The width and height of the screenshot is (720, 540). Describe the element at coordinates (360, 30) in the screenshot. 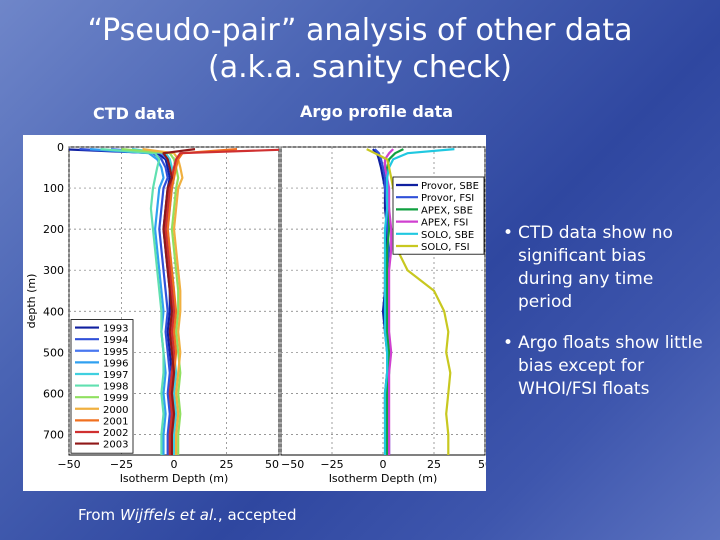

I see `title-line-1: “Pseudo-pair” analysis of other data` at that location.